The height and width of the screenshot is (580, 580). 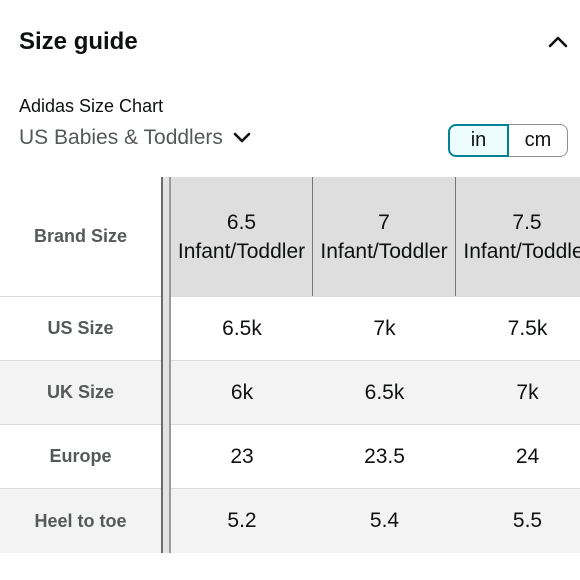 What do you see at coordinates (384, 521) in the screenshot?
I see `table-cell: 5.4` at bounding box center [384, 521].